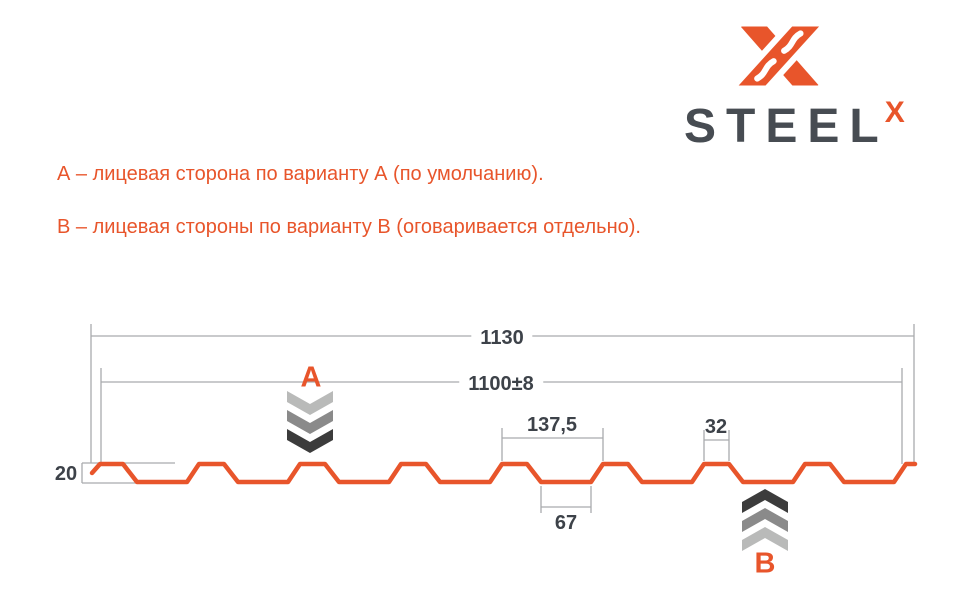 Image resolution: width=970 pixels, height=597 pixels. What do you see at coordinates (503, 473) in the screenshot?
I see `profile-outline` at bounding box center [503, 473].